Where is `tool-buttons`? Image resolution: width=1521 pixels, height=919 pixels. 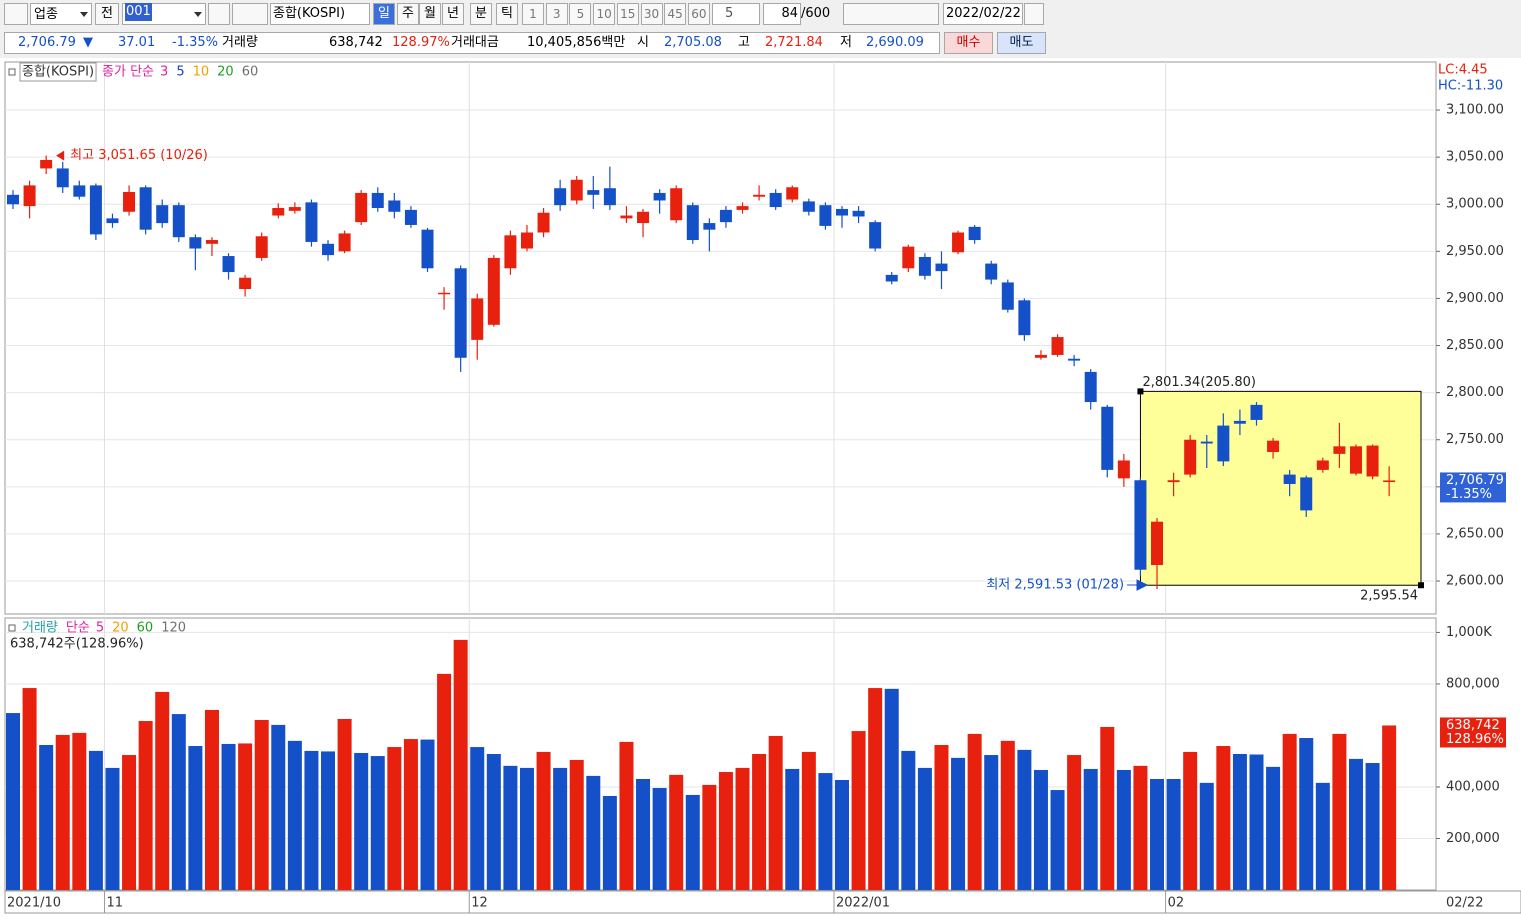
tool-buttons is located at coordinates (891, 14).